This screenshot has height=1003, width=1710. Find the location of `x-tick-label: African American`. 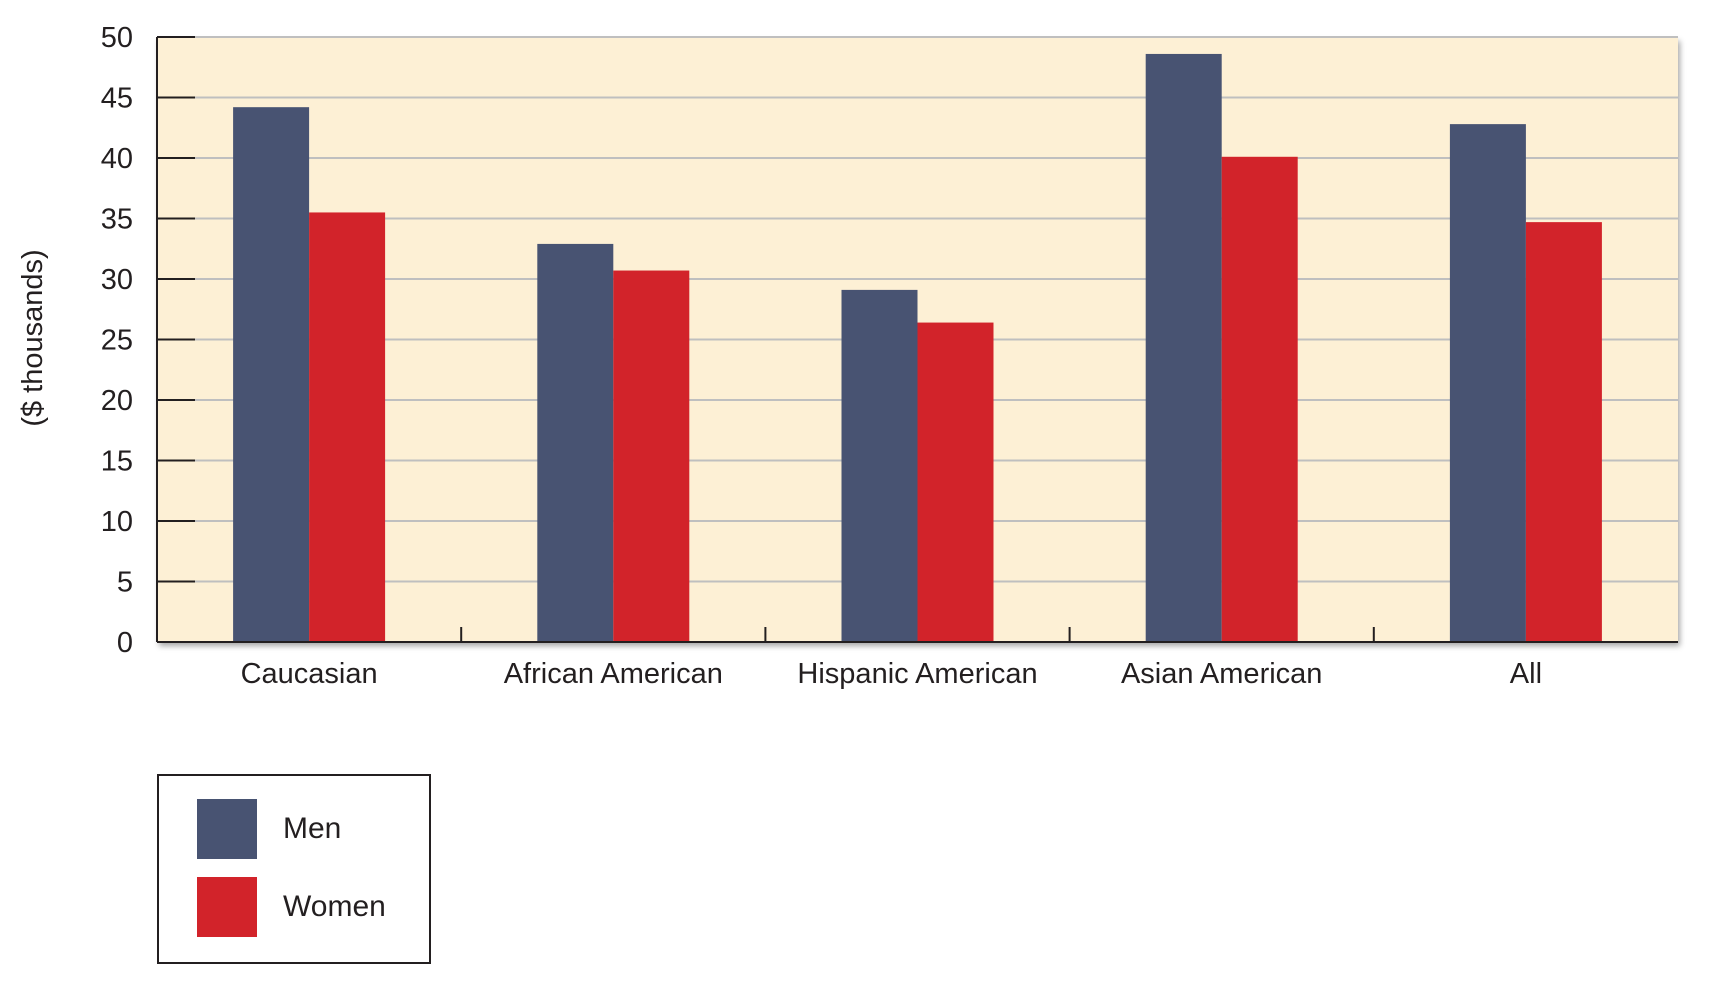

x-tick-label: African American is located at coordinates (613, 674).